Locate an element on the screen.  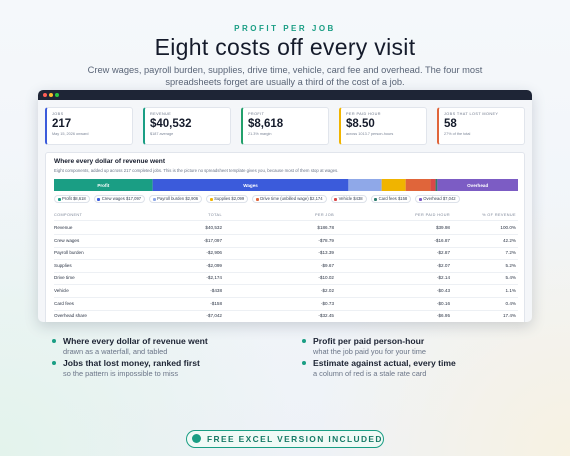
row-label: Payroll burden is located at coordinates (69, 253).